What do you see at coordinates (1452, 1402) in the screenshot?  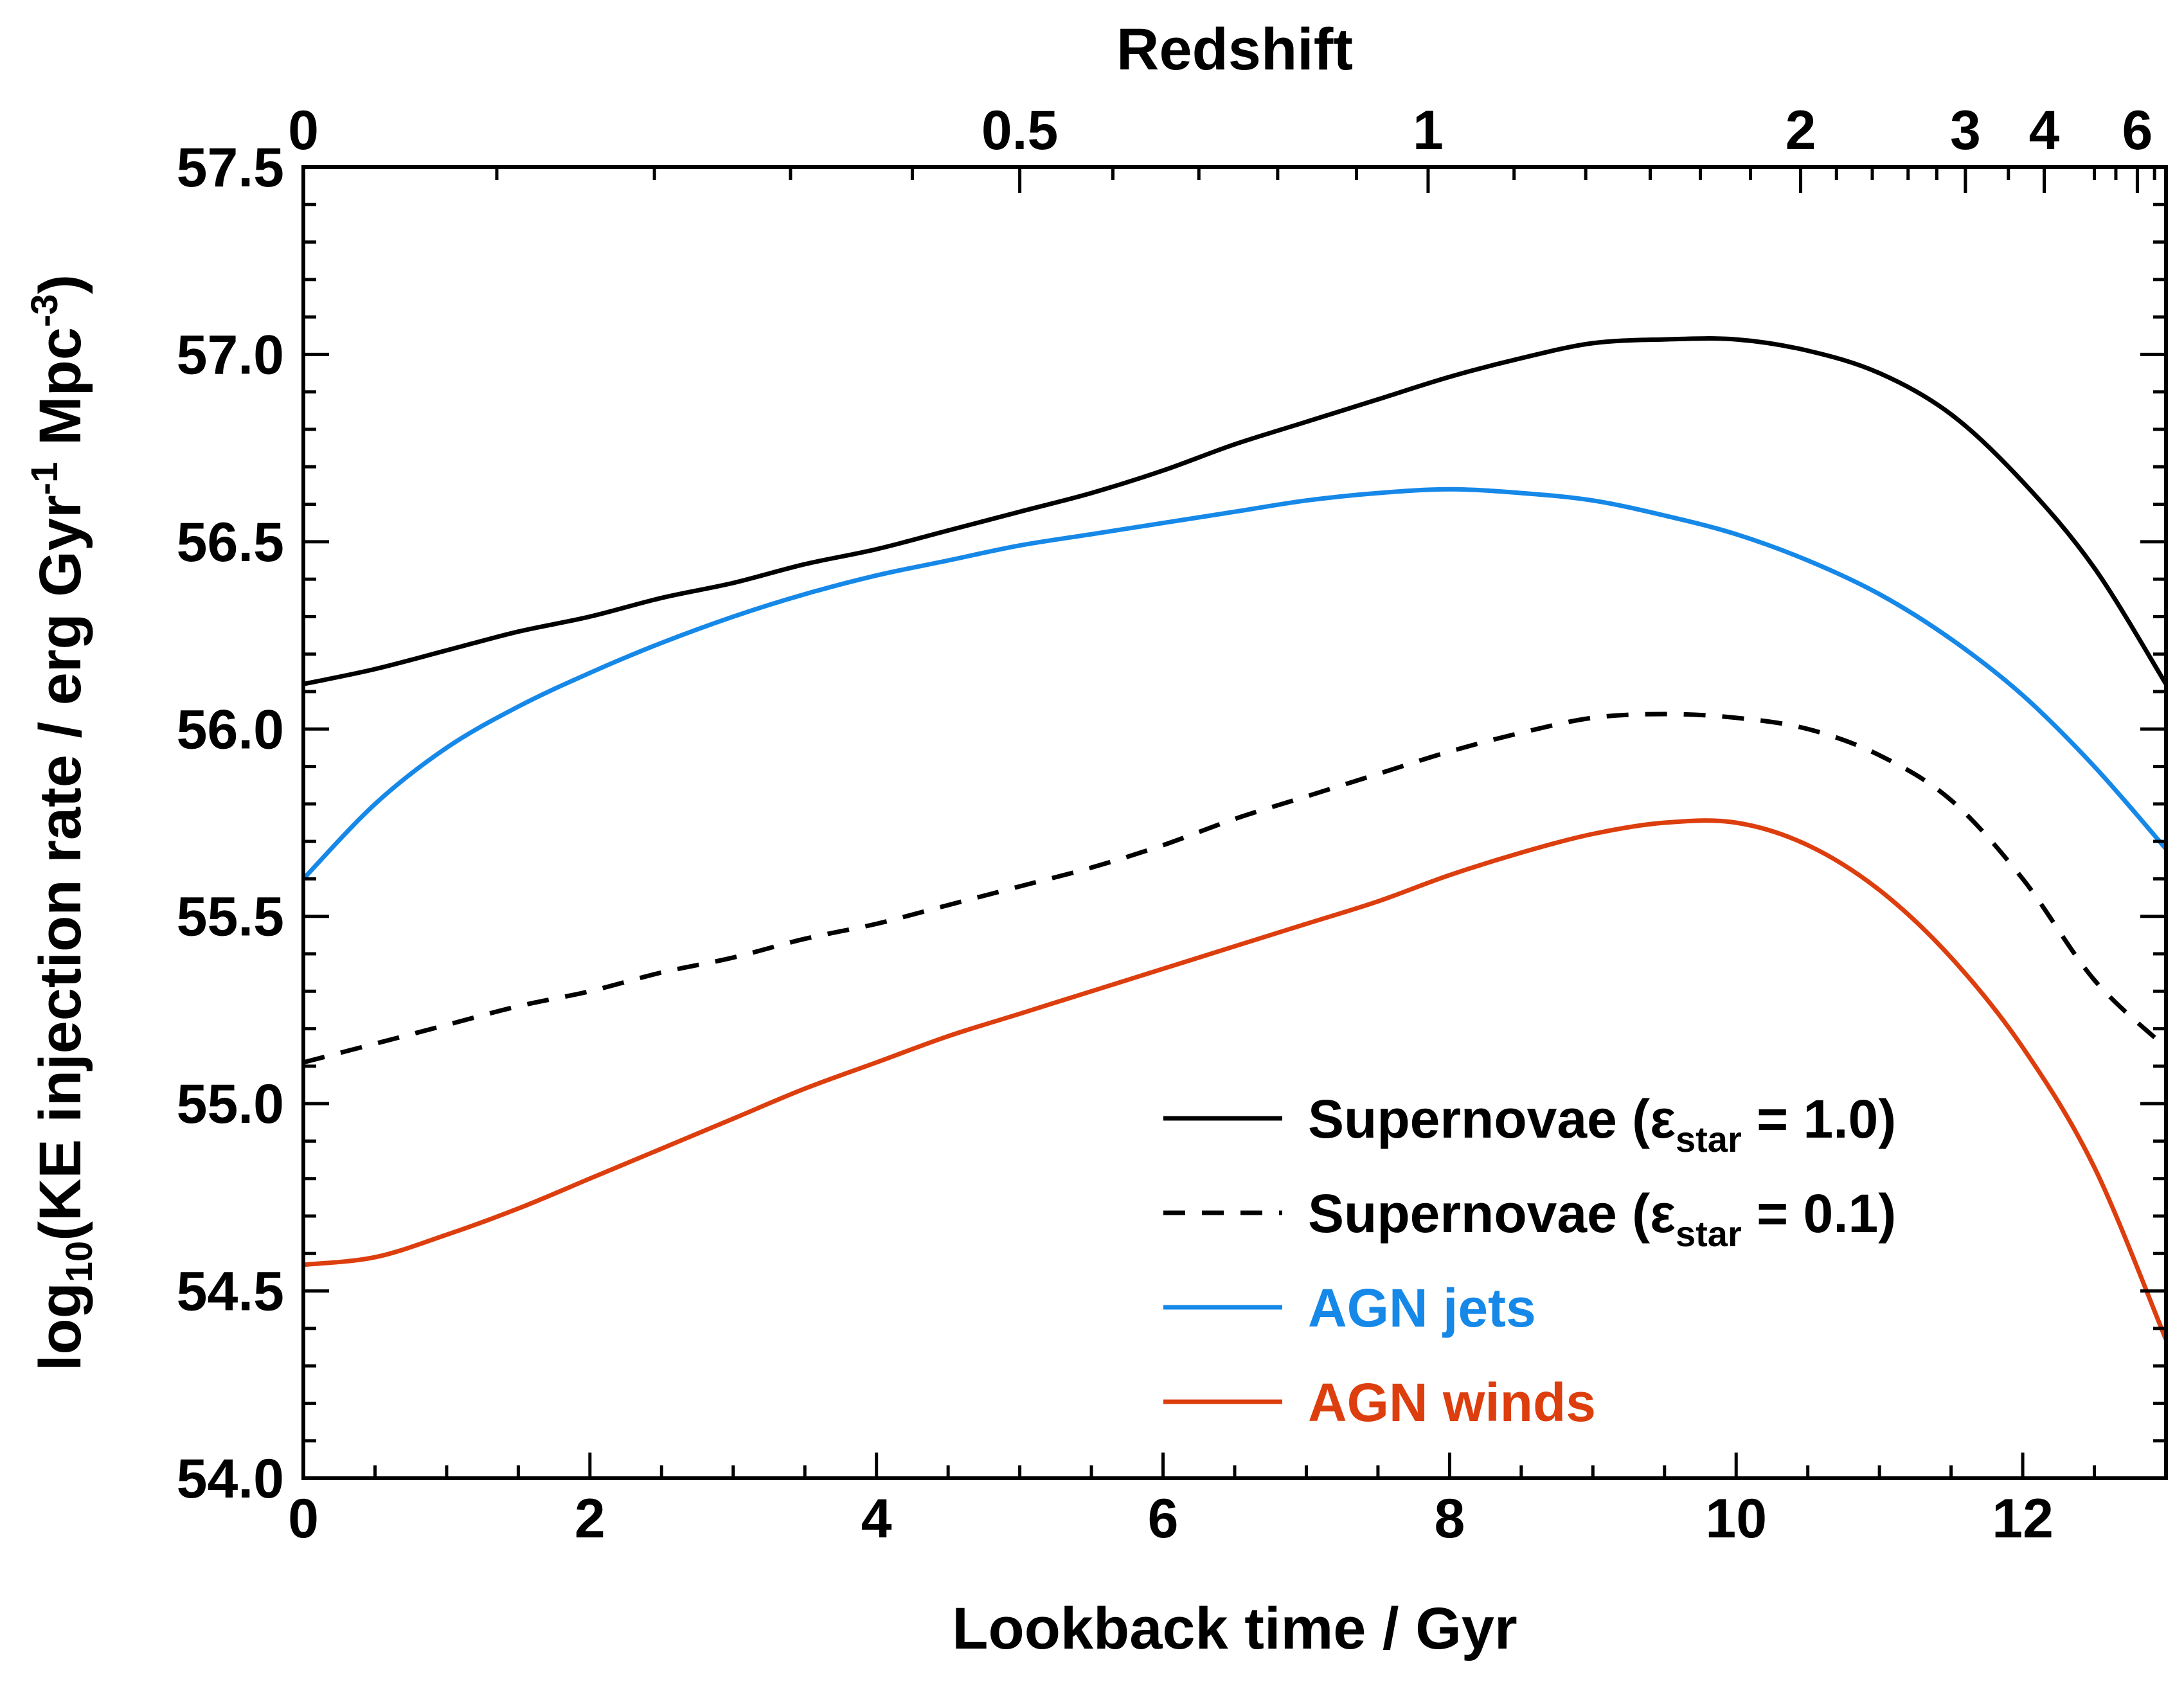 I see `legend-label: AGN winds` at bounding box center [1452, 1402].